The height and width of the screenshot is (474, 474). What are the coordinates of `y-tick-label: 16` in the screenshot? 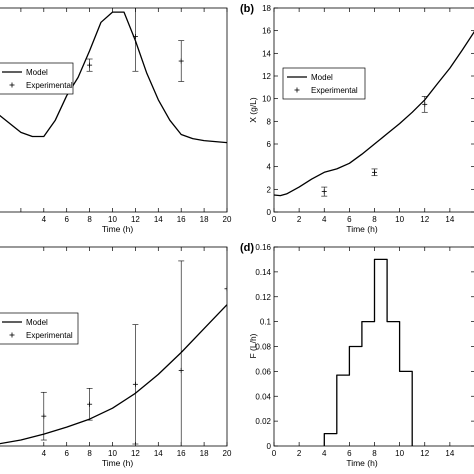 It's located at (266, 31).